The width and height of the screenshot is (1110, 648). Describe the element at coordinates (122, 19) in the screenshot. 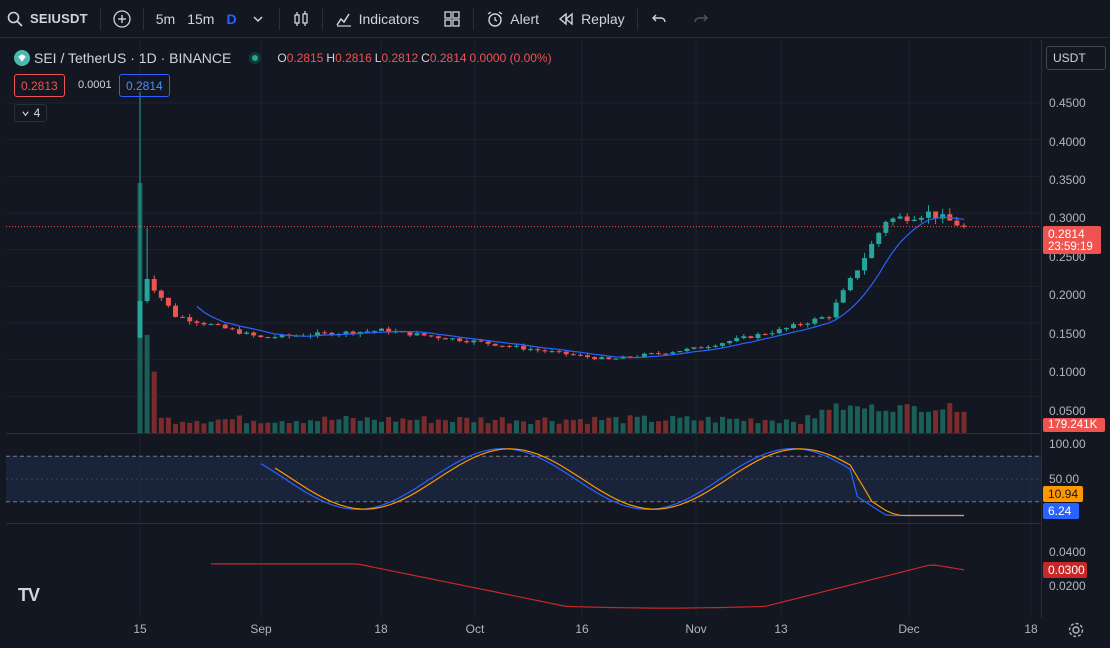

I see `compare-button` at that location.